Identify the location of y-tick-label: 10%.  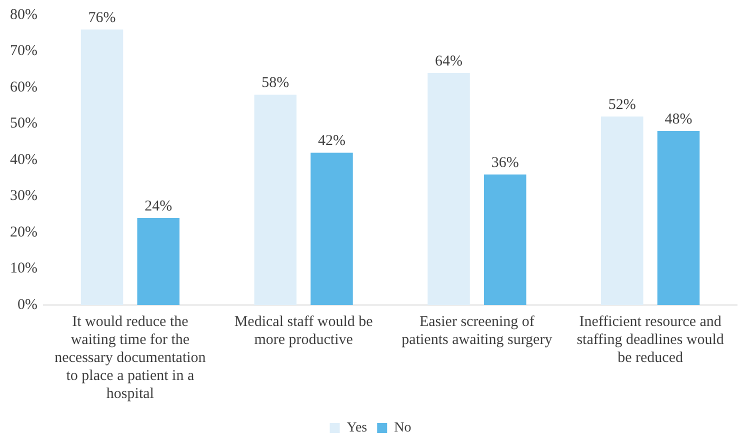
(24, 268).